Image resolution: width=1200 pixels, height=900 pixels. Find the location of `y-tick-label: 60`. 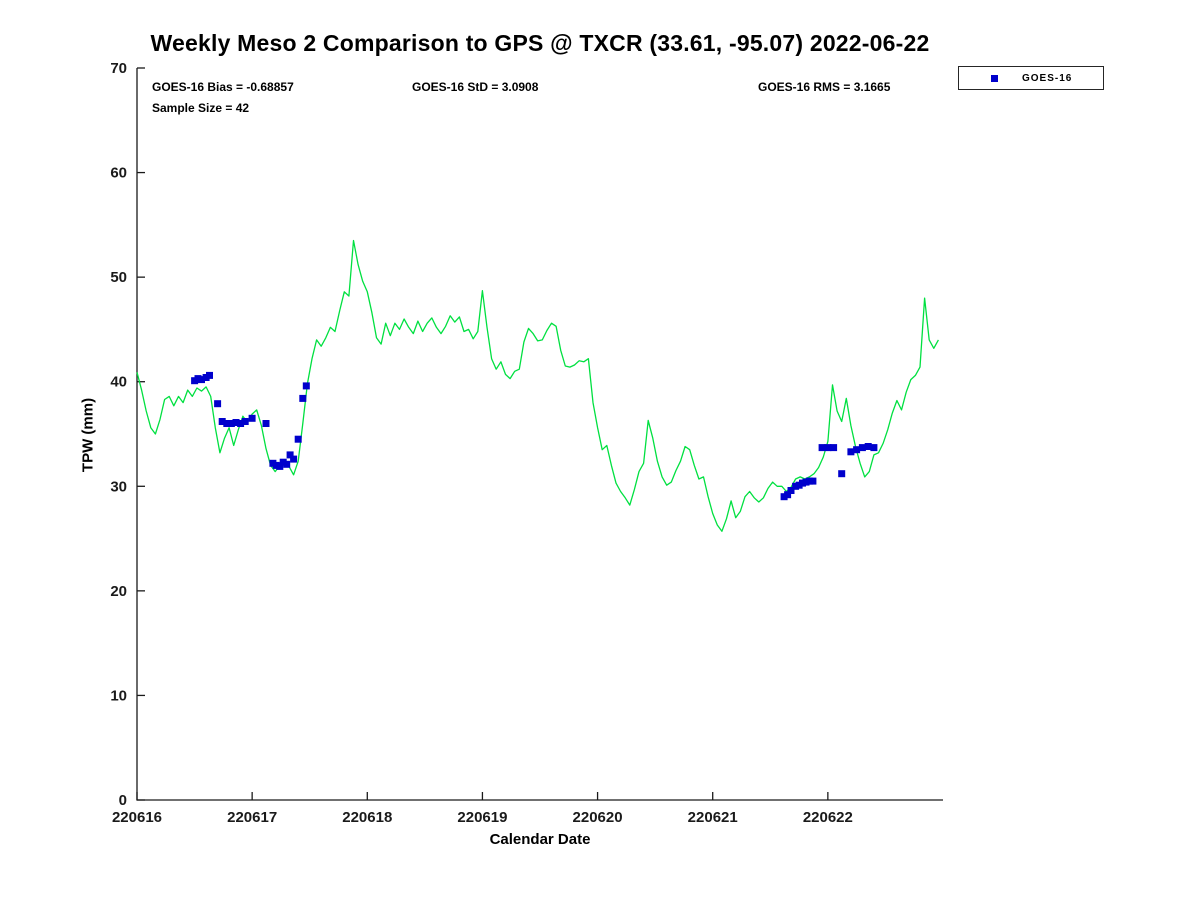

y-tick-label: 60 is located at coordinates (118, 173).